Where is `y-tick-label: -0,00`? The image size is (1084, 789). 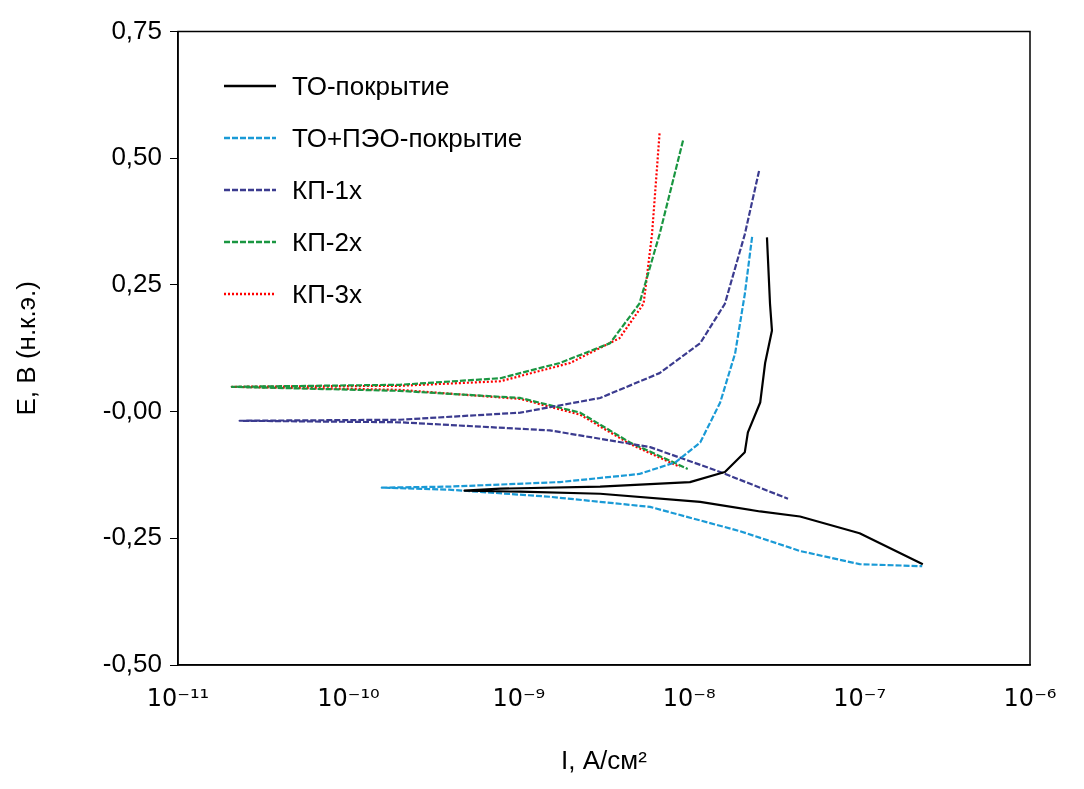
y-tick-label: -0,00 is located at coordinates (132, 409).